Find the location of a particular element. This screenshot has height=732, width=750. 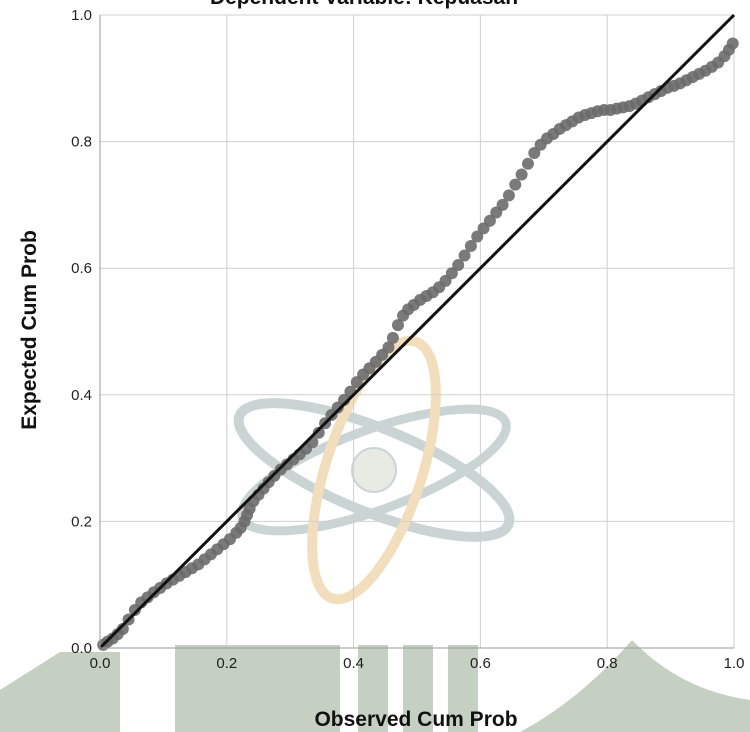

x-tick-label: 0.8 is located at coordinates (607, 663).